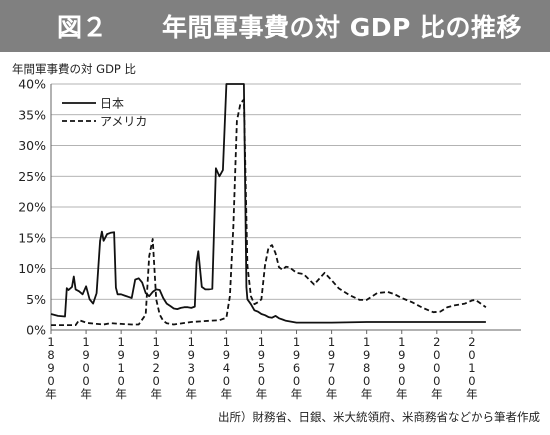 The image size is (550, 435). What do you see at coordinates (36, 299) in the screenshot?
I see `y-tick-label: 5%` at bounding box center [36, 299].